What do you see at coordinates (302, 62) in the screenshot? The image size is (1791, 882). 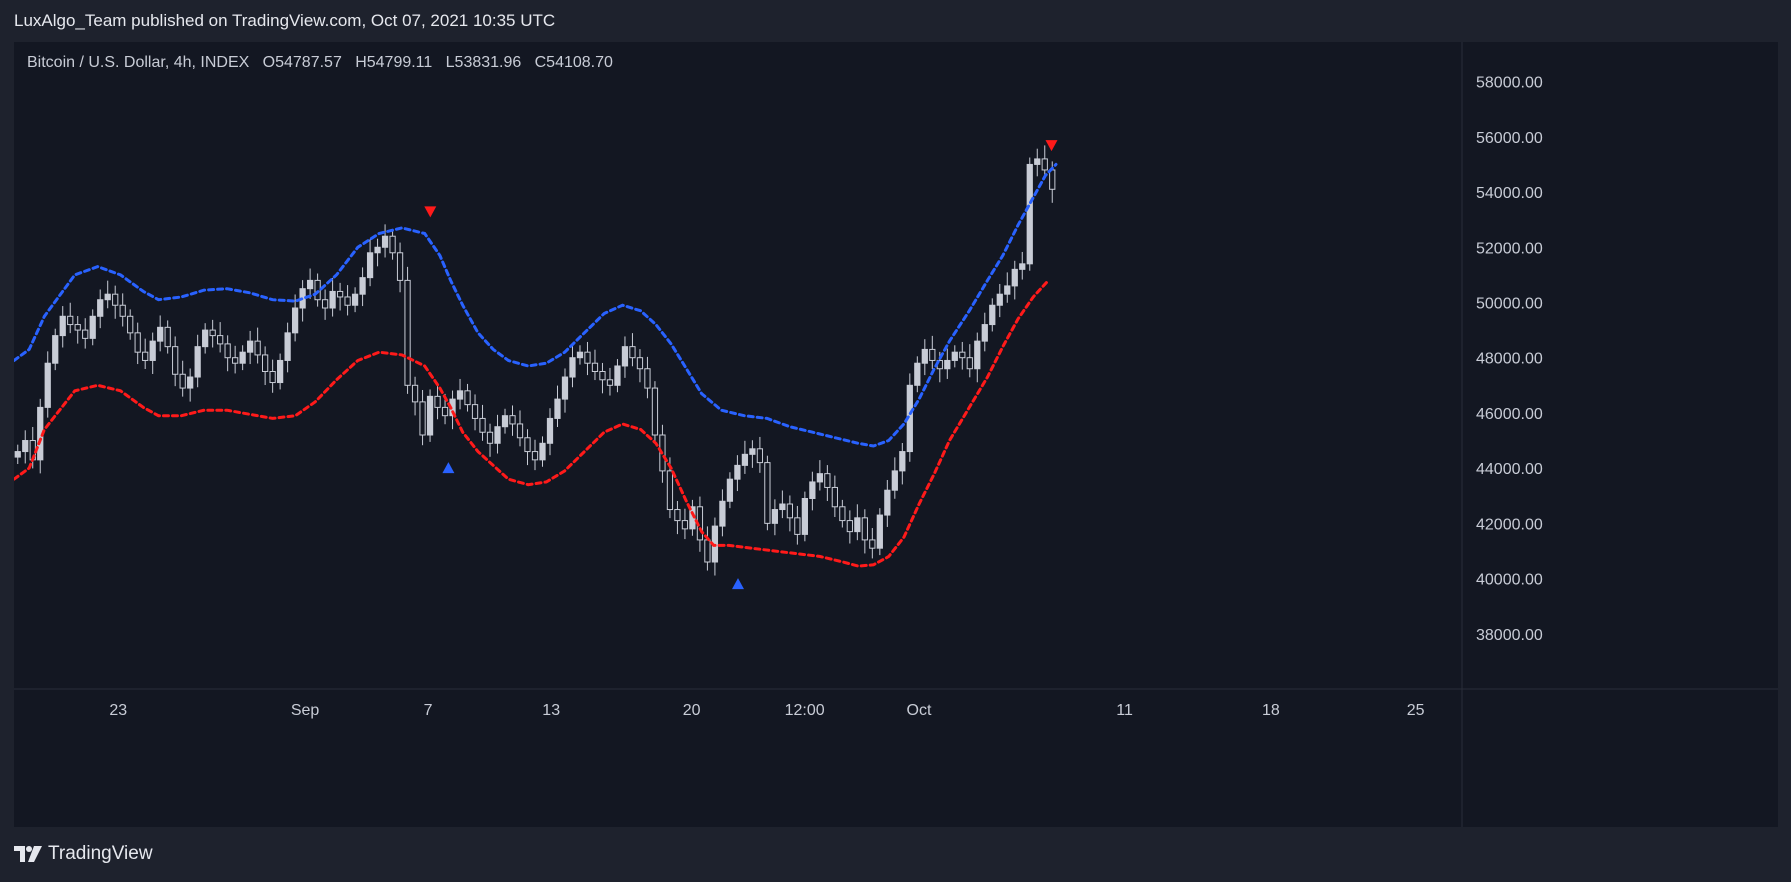 I see `open-value: O54787.57` at bounding box center [302, 62].